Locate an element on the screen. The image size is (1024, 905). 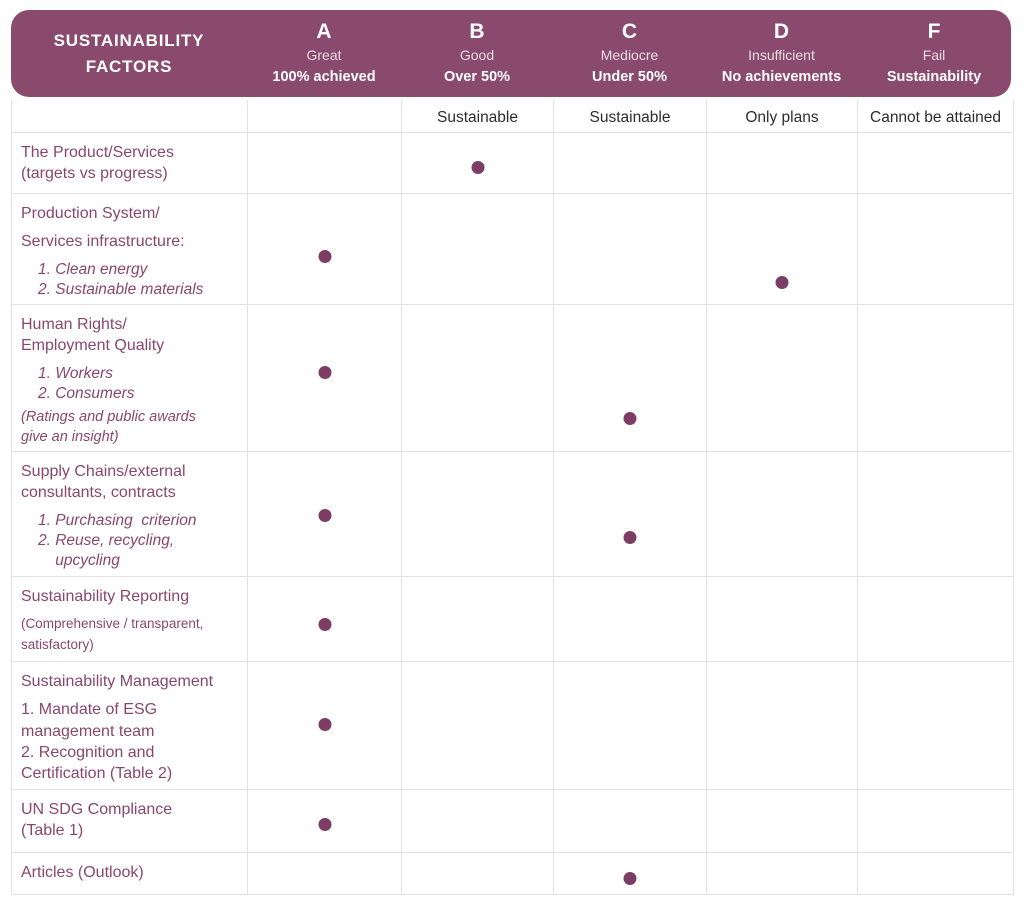
cell-row-5-grade-f is located at coordinates (935, 619).